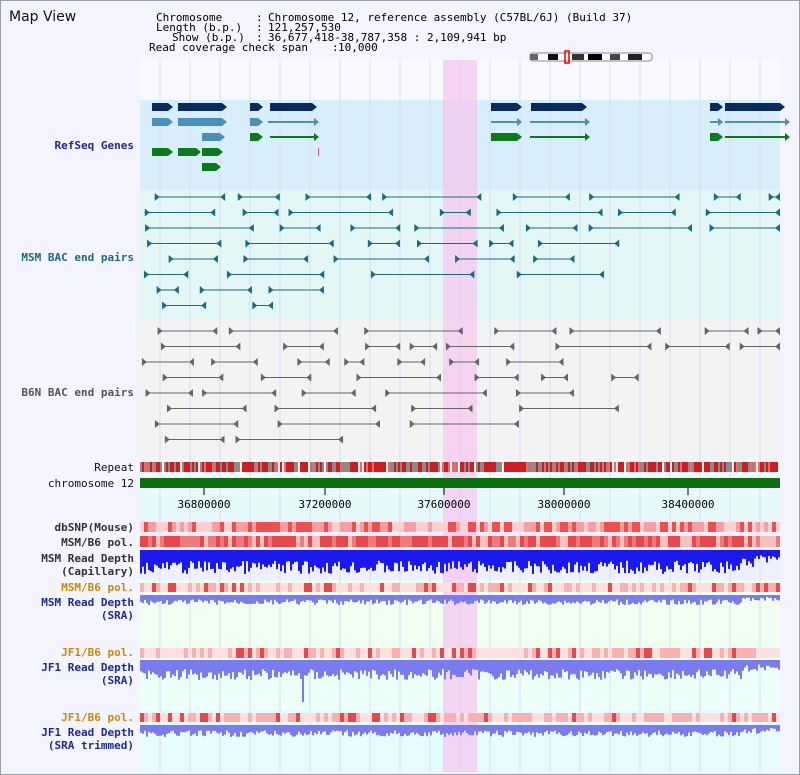 The width and height of the screenshot is (800, 775). Describe the element at coordinates (461, 251) in the screenshot. I see `msm-bac-track` at that location.